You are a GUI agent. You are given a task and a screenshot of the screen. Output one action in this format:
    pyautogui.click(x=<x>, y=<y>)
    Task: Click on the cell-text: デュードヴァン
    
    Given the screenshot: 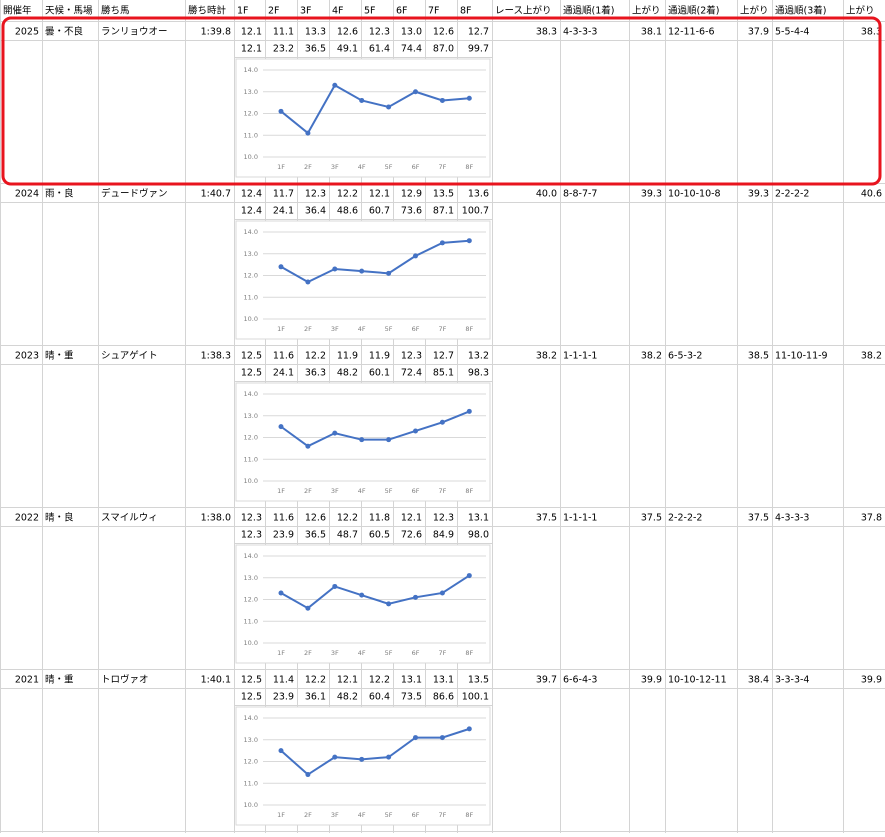 What is the action you would take?
    pyautogui.click(x=134, y=194)
    